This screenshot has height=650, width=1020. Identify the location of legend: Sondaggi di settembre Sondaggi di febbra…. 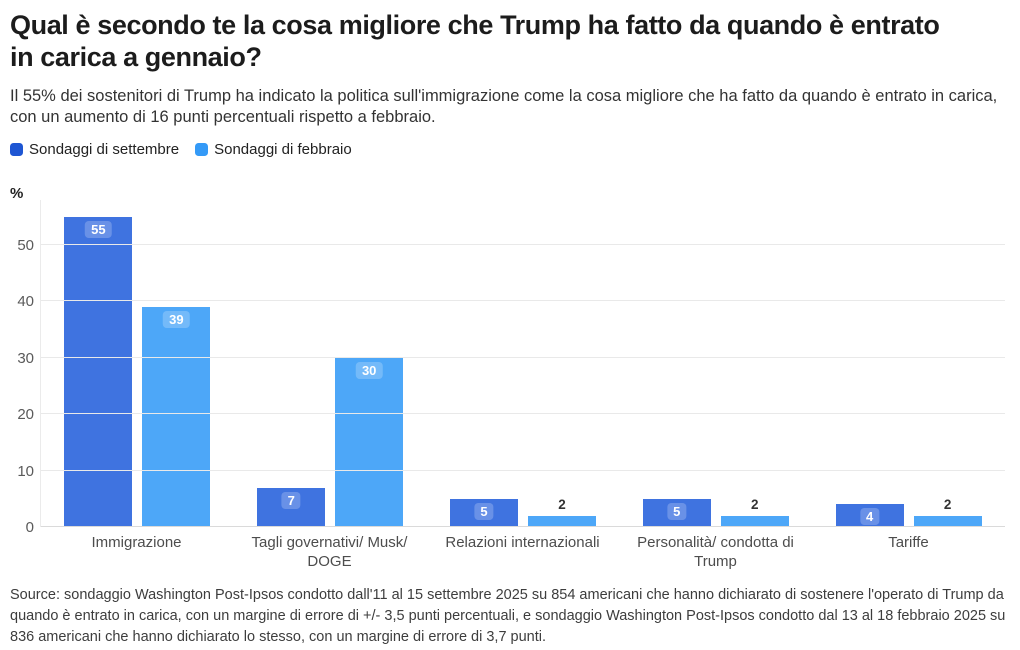
(181, 149).